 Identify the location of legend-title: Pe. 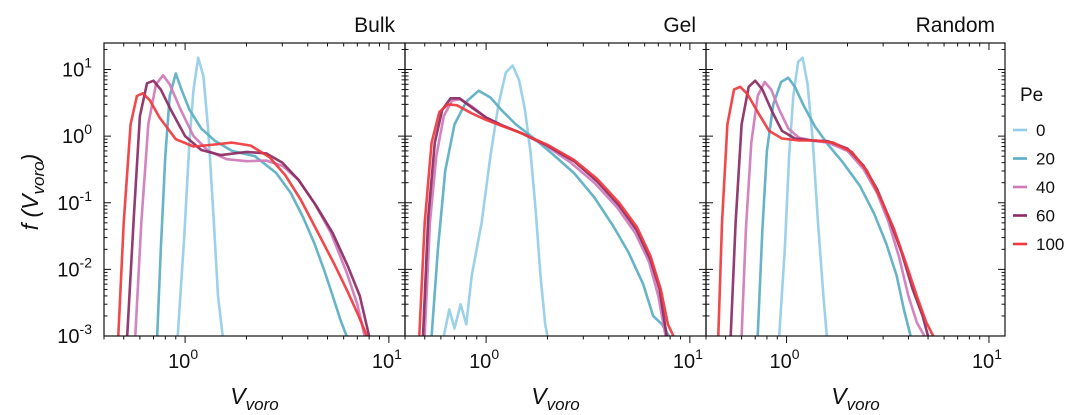
(1031, 95).